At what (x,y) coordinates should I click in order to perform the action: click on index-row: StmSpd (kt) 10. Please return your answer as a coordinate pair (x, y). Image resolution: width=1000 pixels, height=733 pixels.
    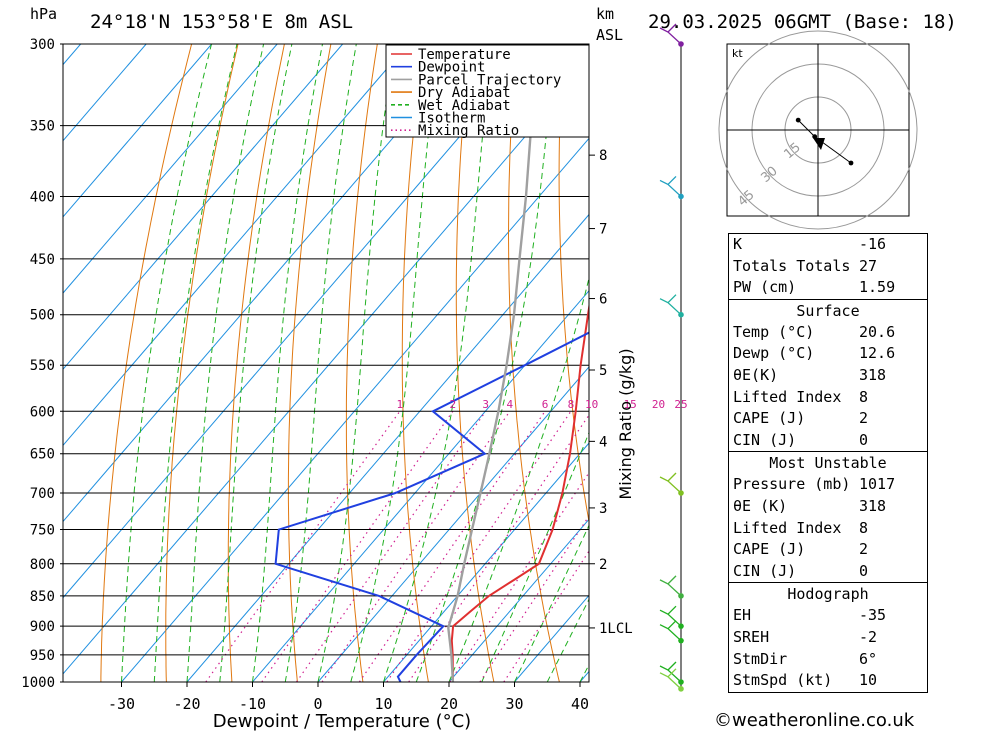
    Looking at the image, I should click on (828, 681).